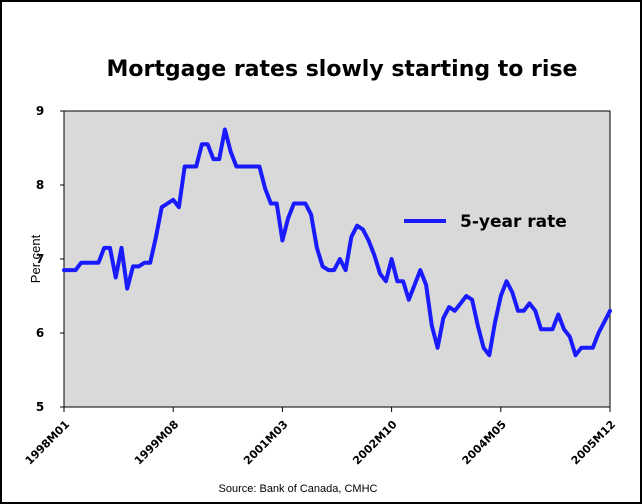  I want to click on x-tick-label: 2005M12, so click(593, 442).